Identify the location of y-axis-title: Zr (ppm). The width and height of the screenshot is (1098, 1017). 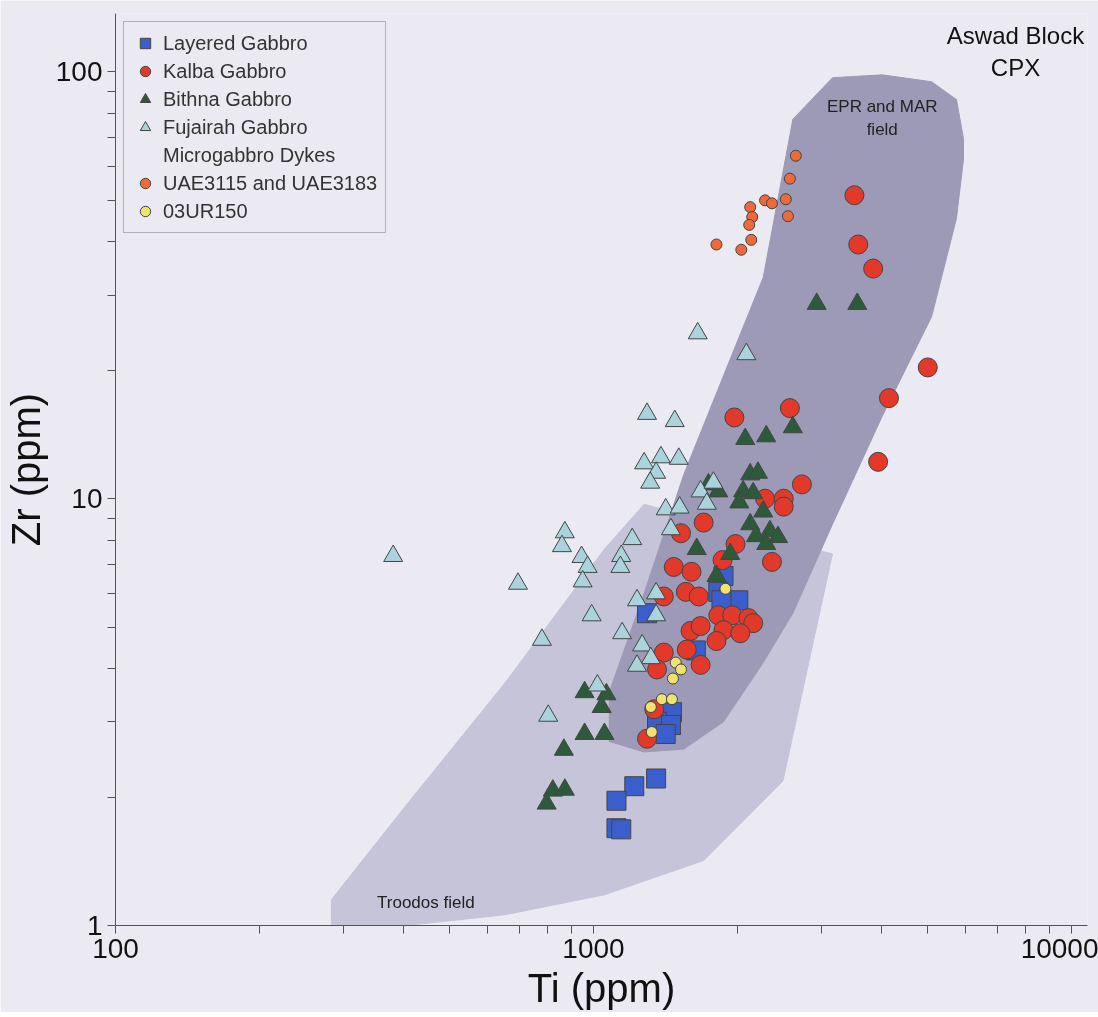
(25, 469).